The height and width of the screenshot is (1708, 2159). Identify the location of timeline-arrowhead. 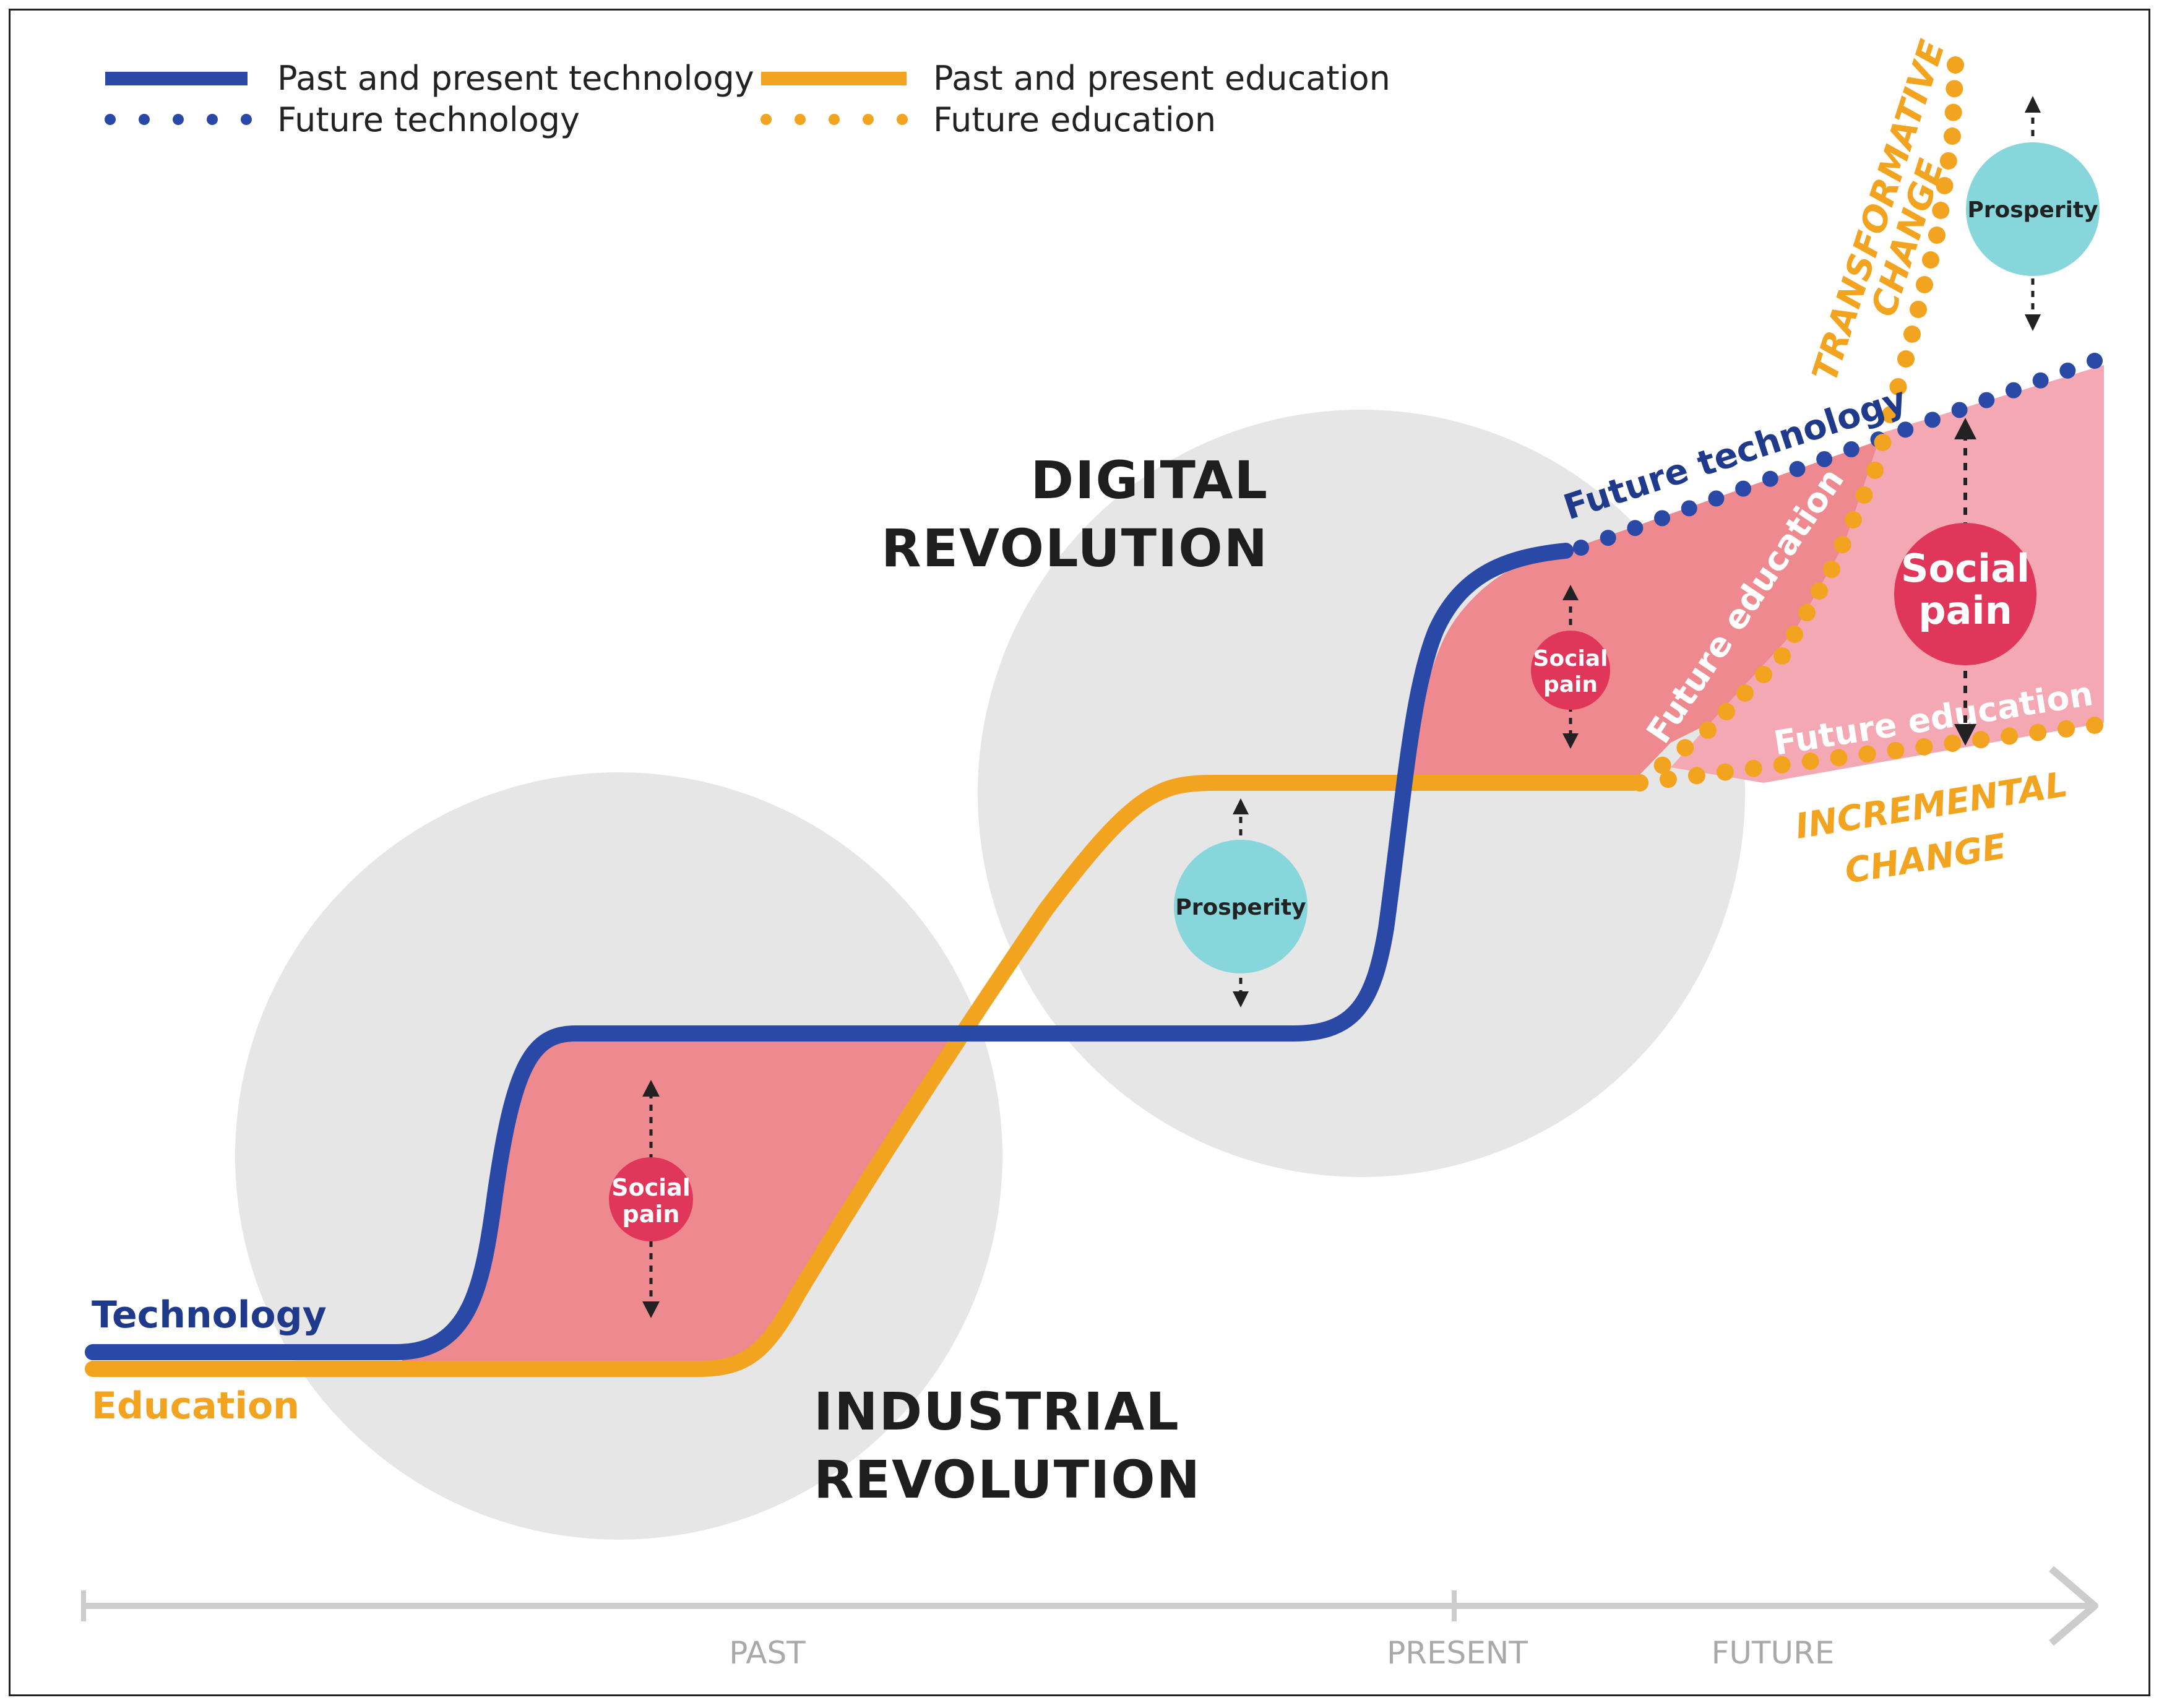
(2073, 1606).